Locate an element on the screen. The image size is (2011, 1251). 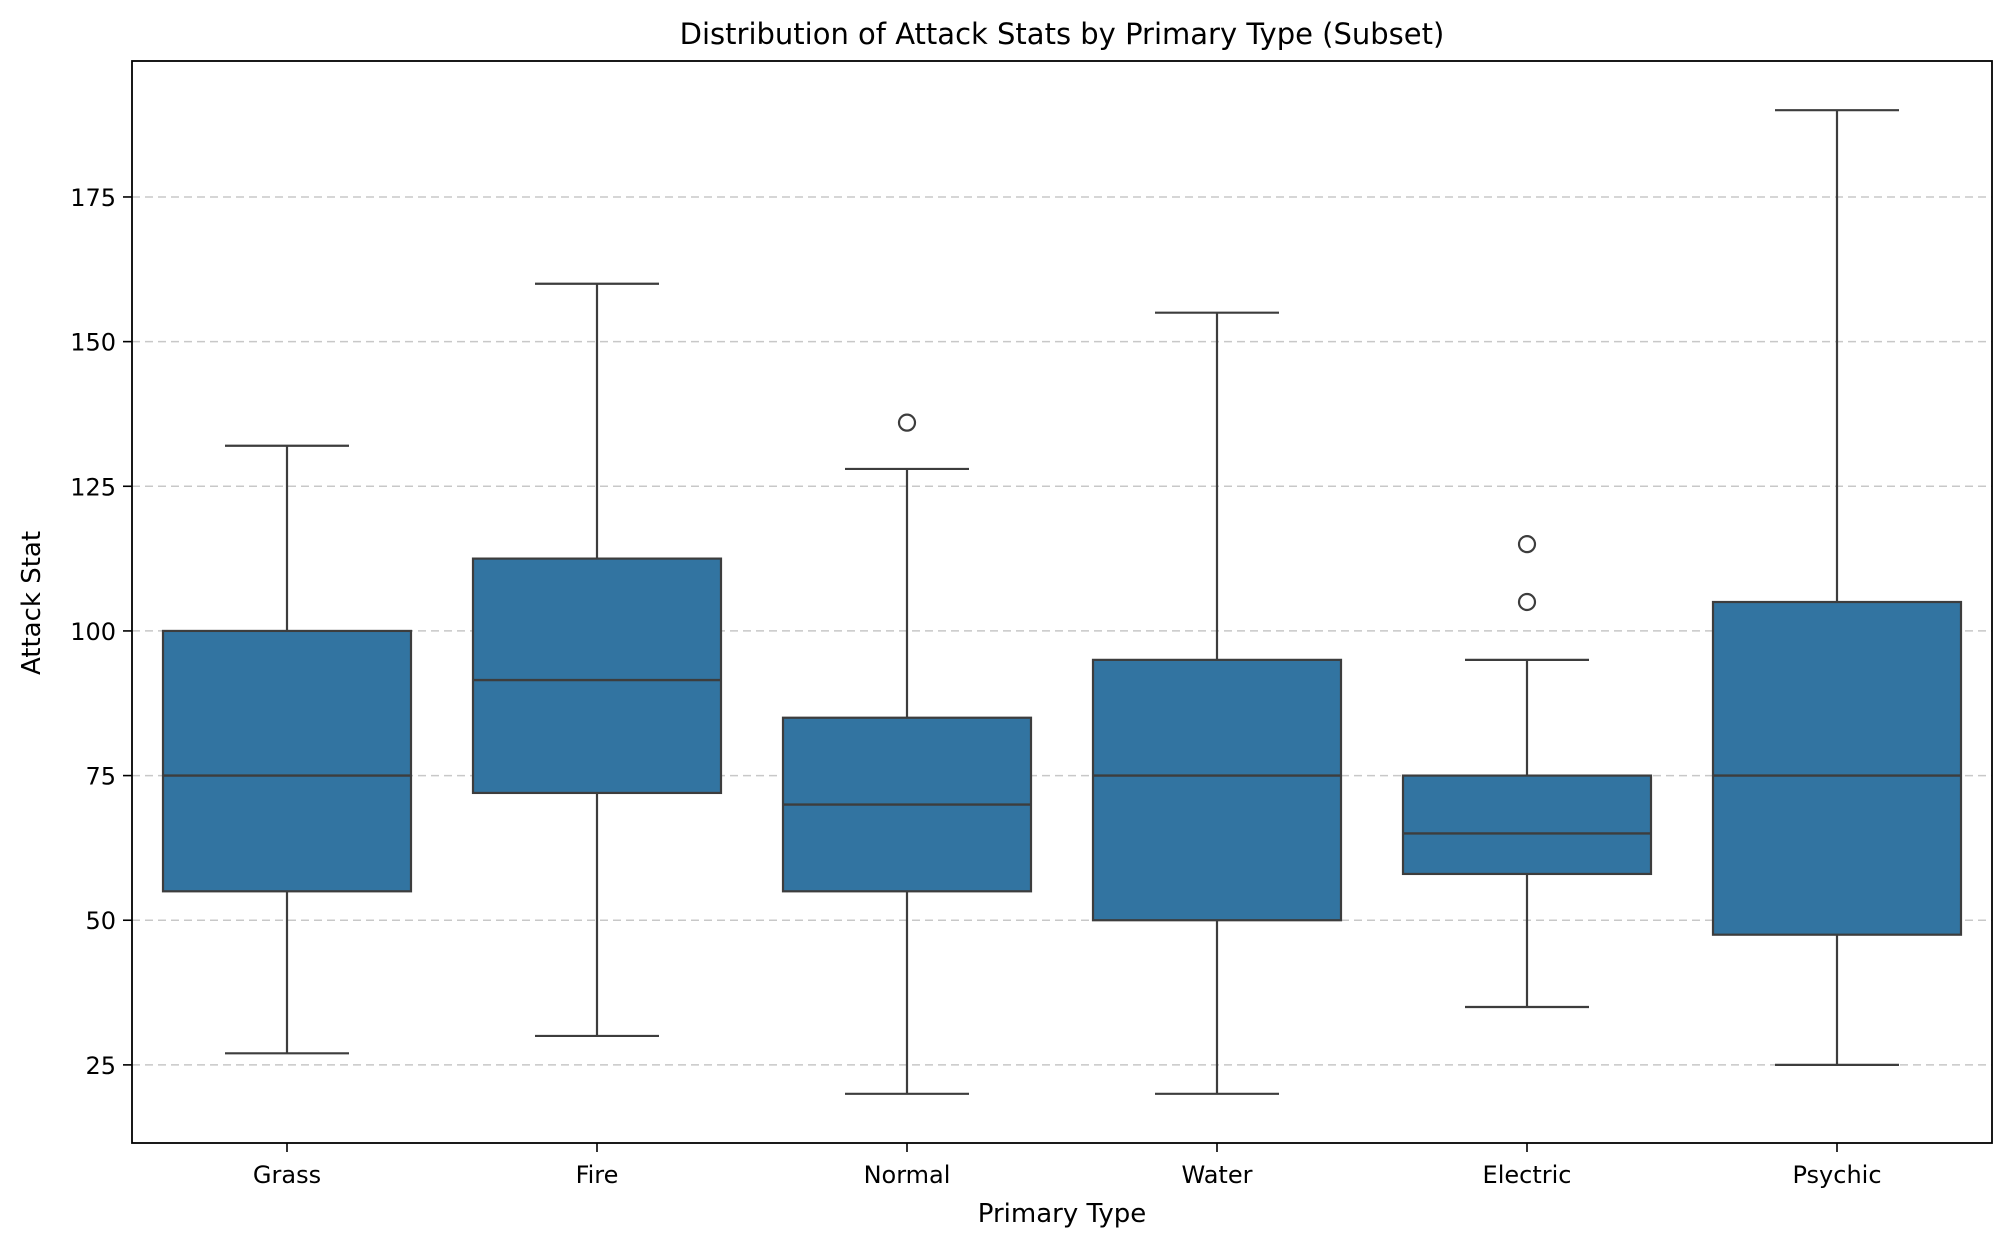
y-tick-label: 50 is located at coordinates (100, 921).